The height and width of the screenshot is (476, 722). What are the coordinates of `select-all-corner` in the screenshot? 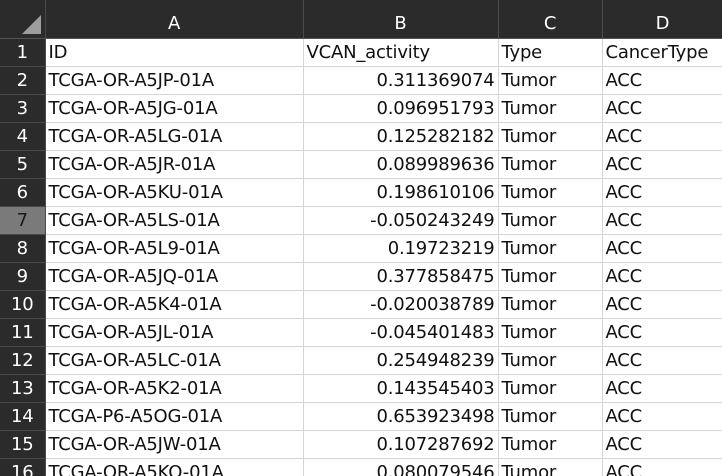 It's located at (23, 19).